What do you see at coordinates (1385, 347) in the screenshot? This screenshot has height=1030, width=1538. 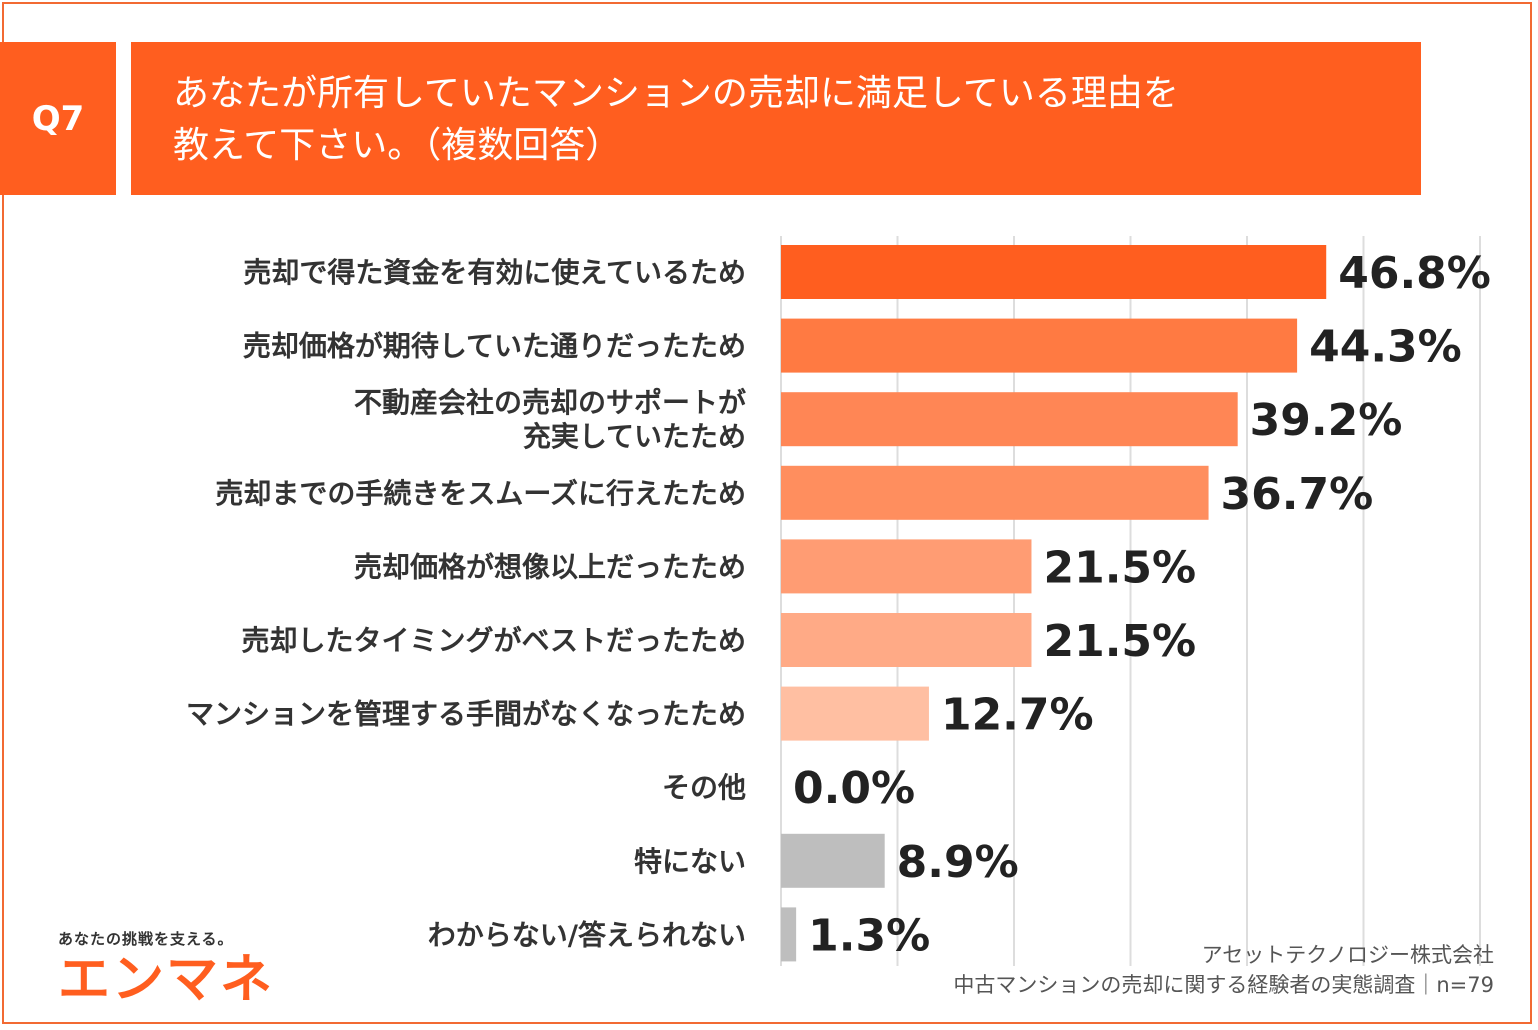 I see `value-label: 44.3%` at bounding box center [1385, 347].